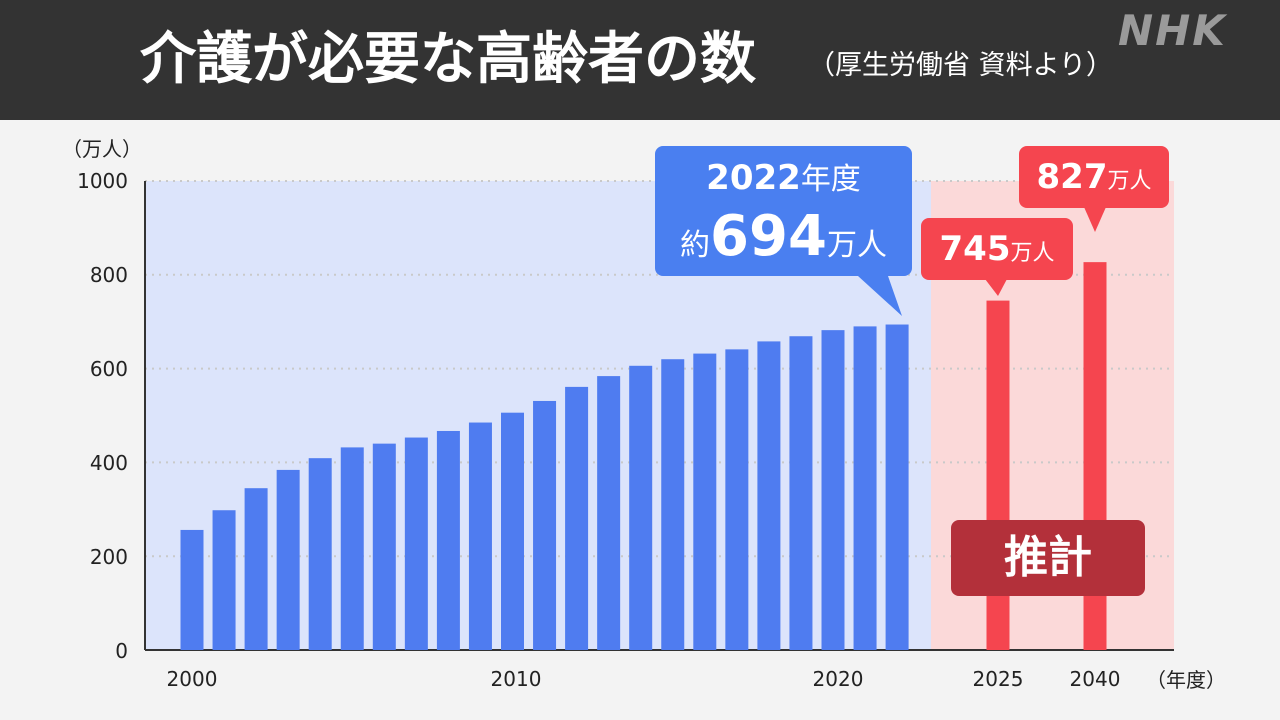 This screenshot has width=1280, height=720. What do you see at coordinates (545, 525) in the screenshot?
I see `bar-2011` at bounding box center [545, 525].